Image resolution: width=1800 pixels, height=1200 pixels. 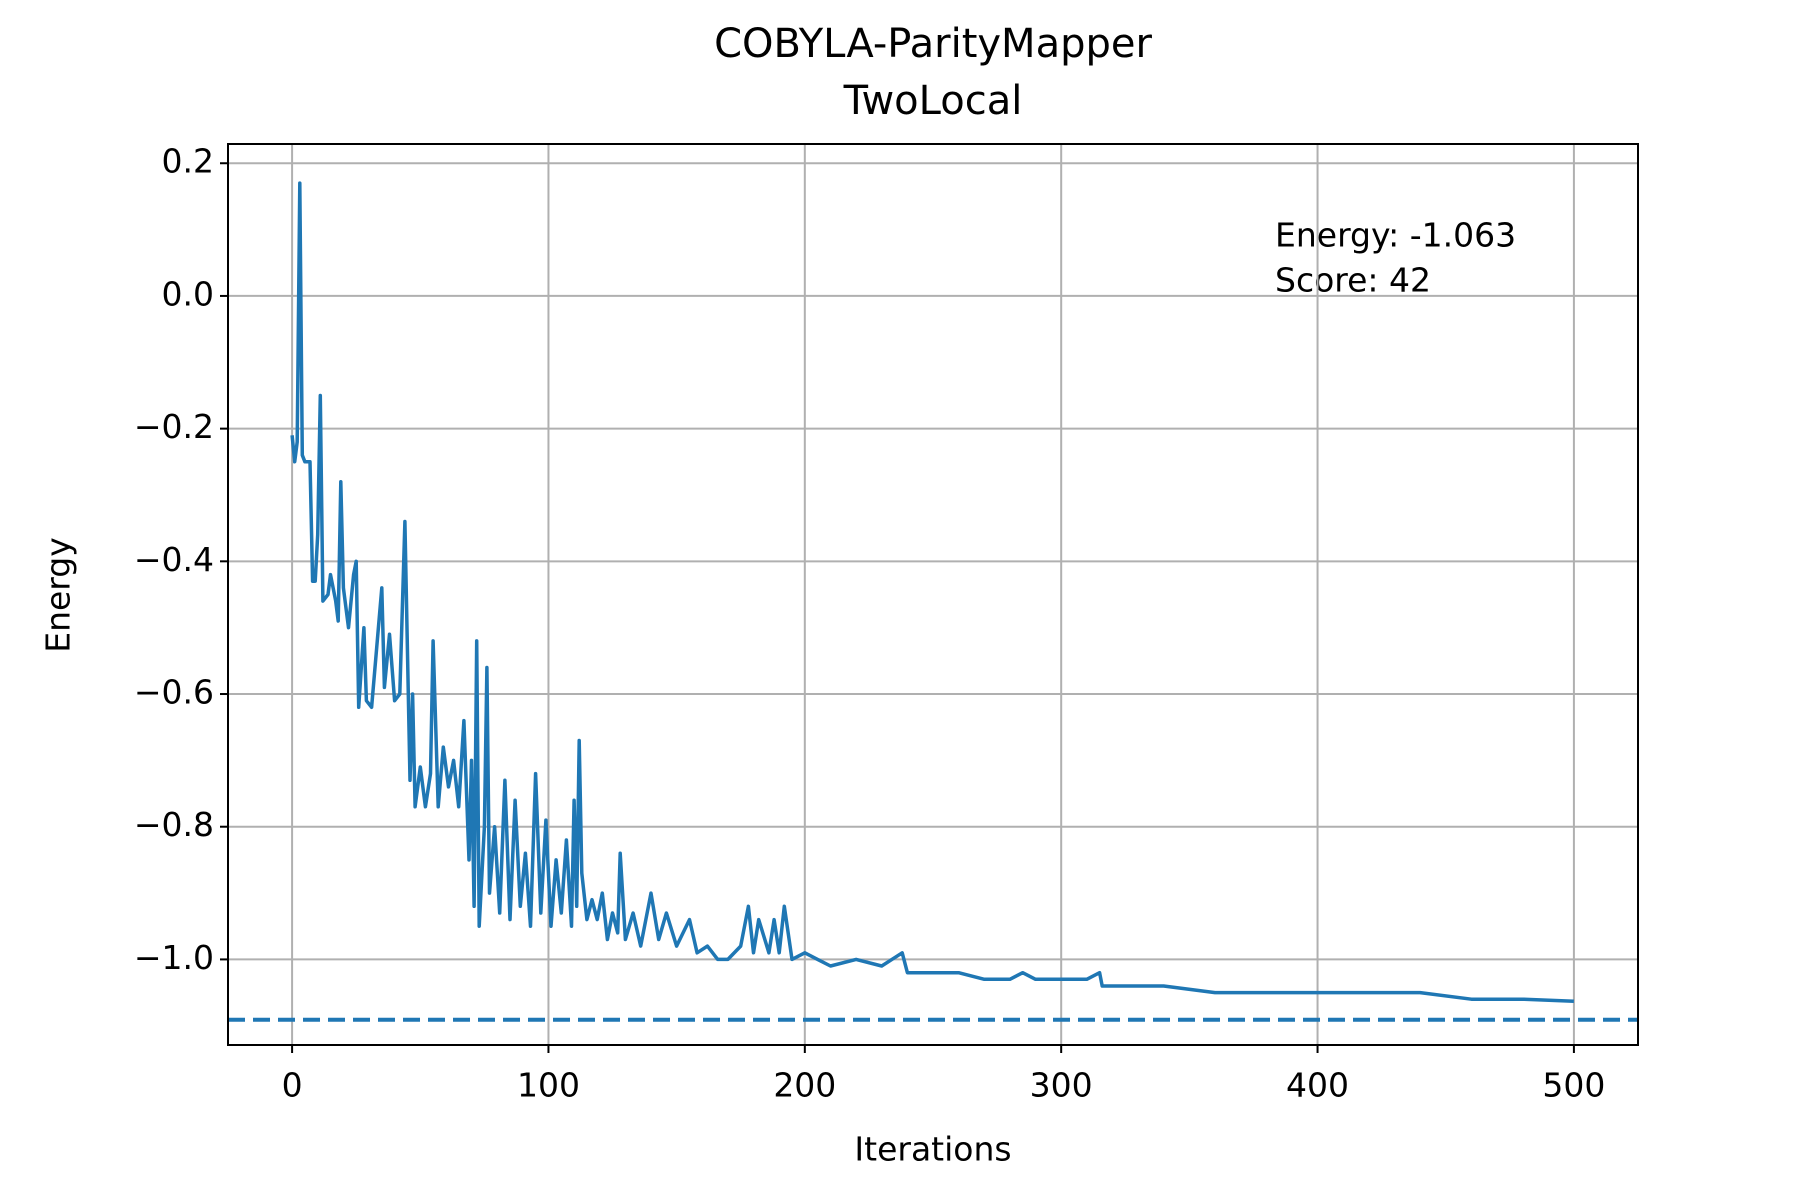 What do you see at coordinates (292, 1085) in the screenshot?
I see `x-tick-label: 0` at bounding box center [292, 1085].